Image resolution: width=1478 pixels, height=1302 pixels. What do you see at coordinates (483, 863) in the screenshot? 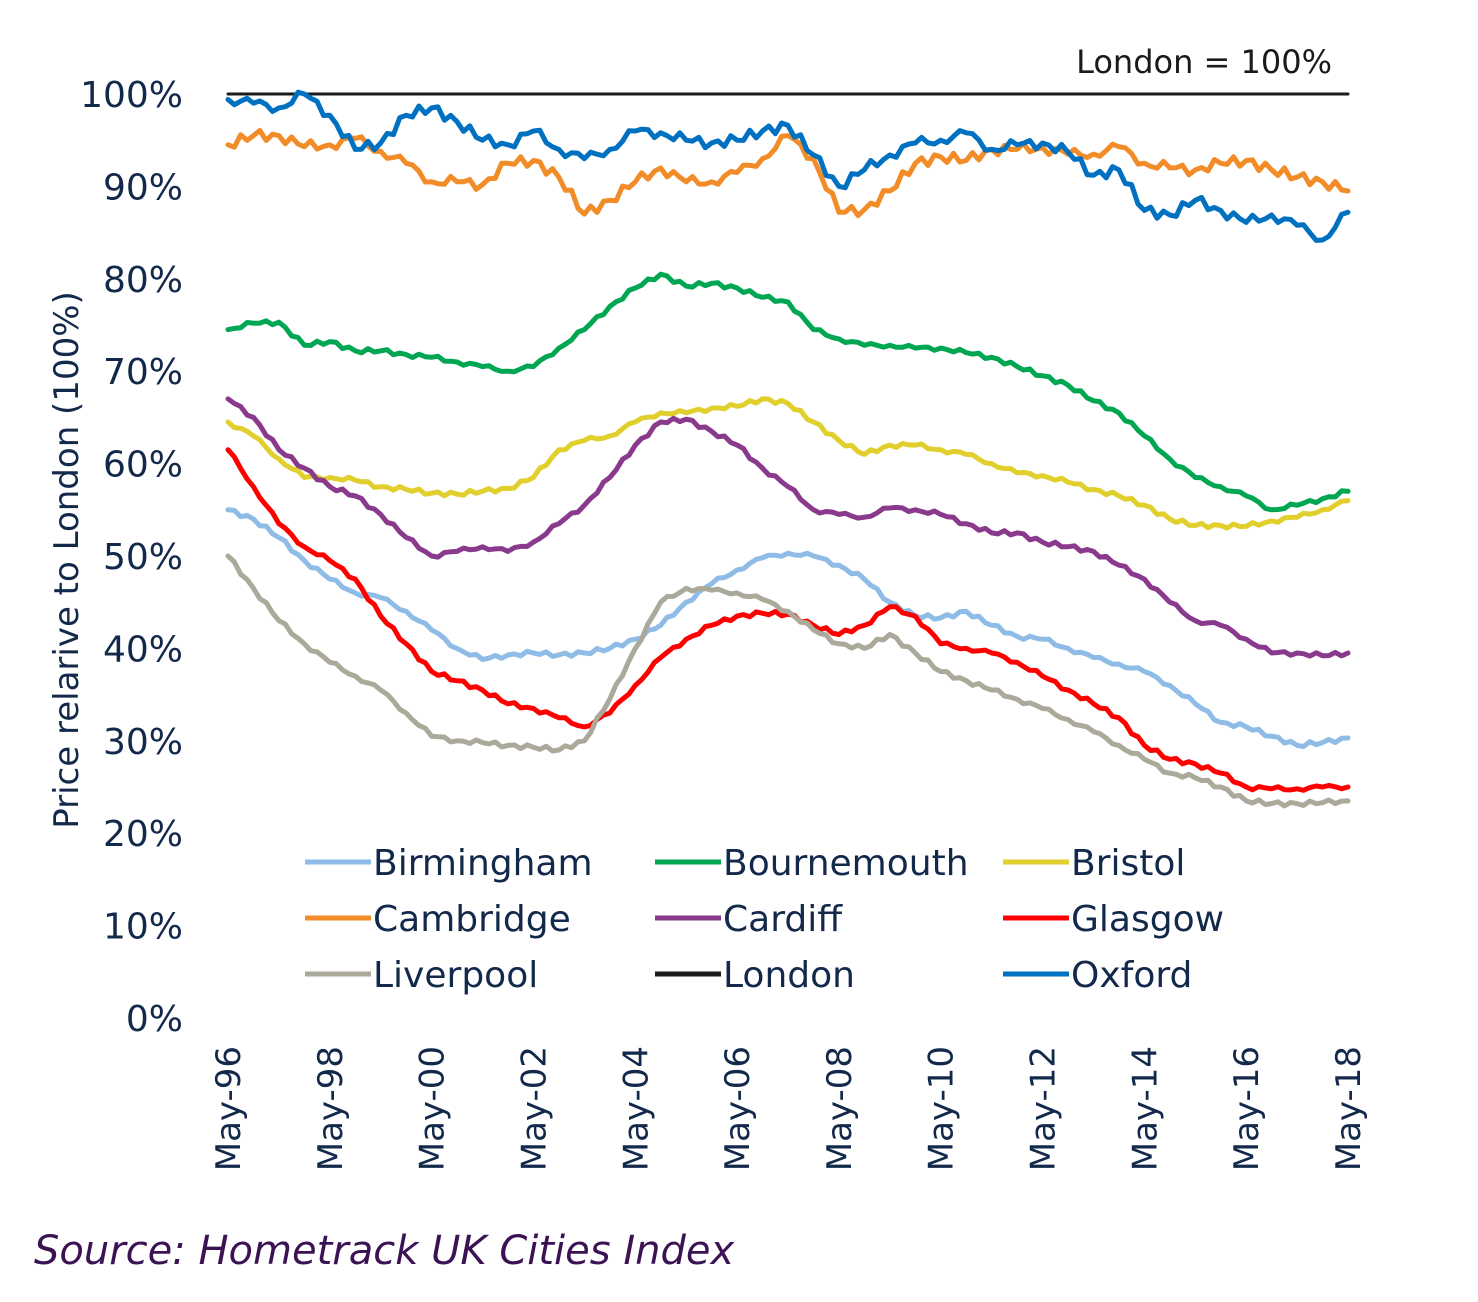
I see `legend-label: Birmingham` at bounding box center [483, 863].